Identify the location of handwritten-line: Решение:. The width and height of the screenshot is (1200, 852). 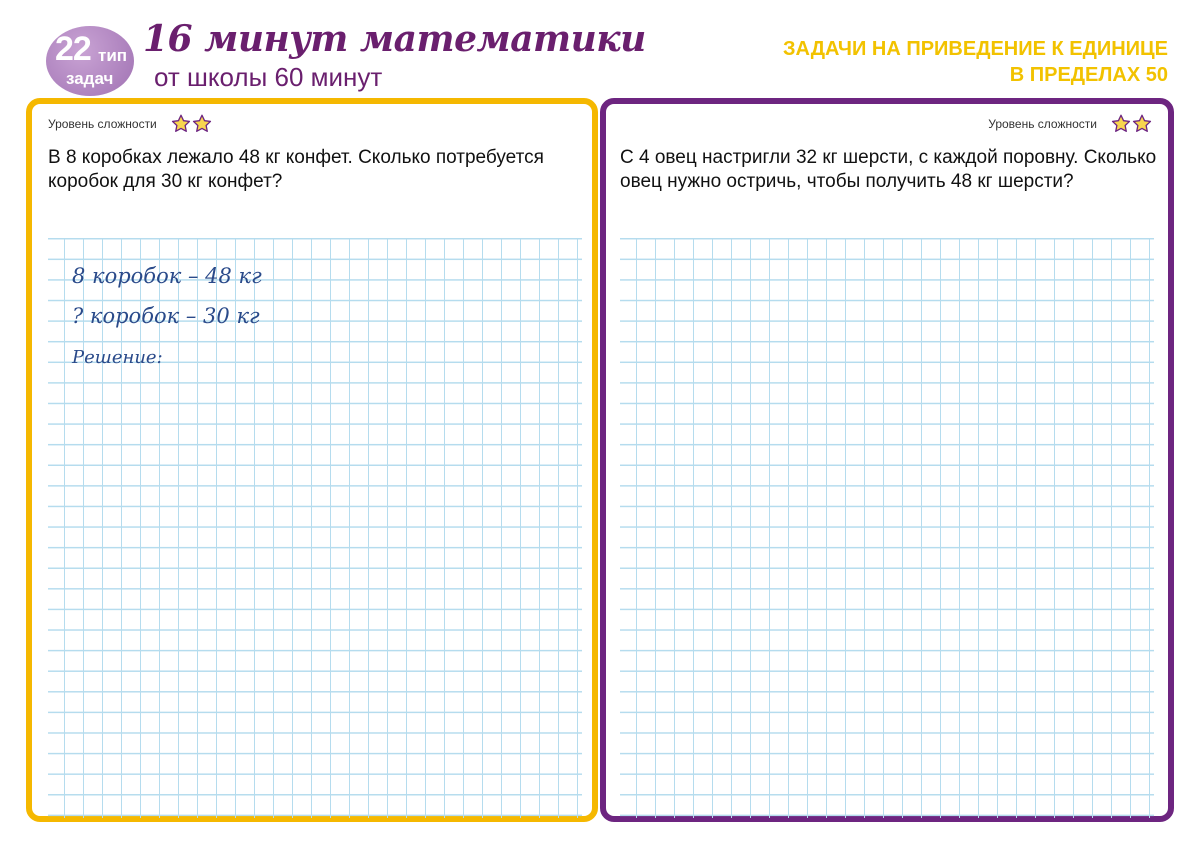
(117, 357).